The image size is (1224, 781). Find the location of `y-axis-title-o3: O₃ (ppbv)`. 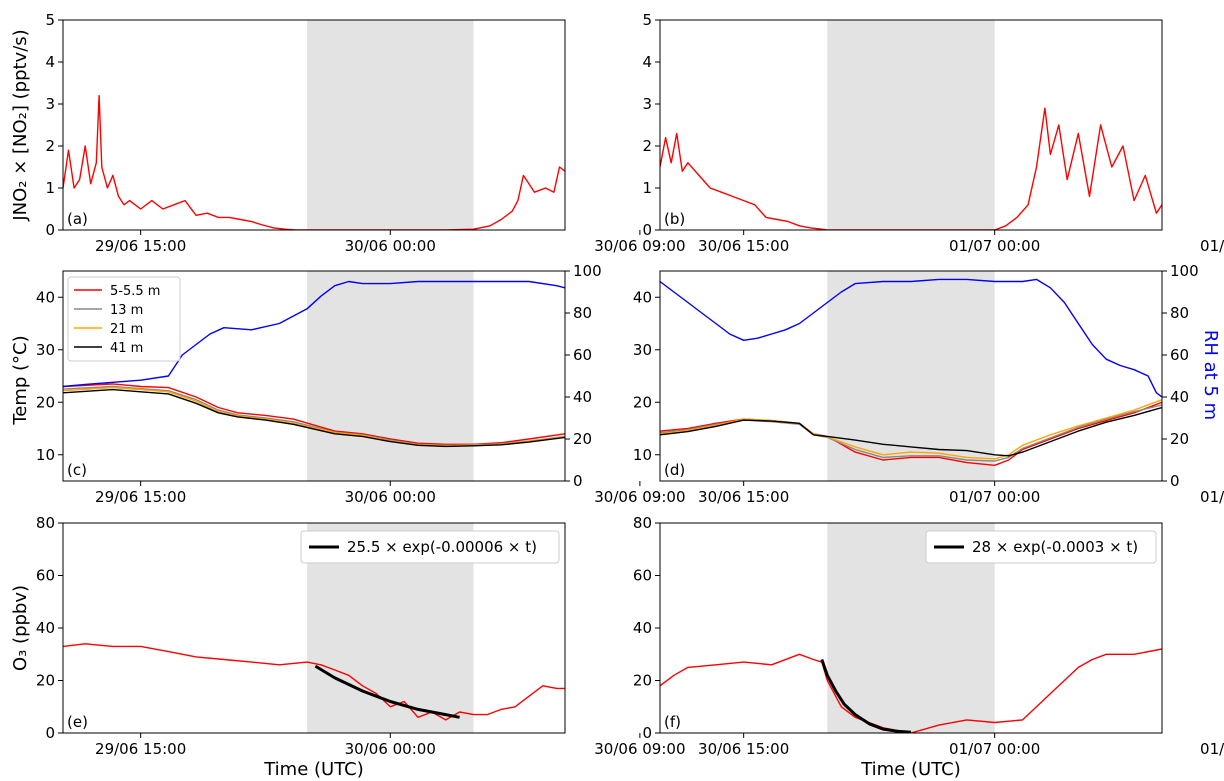

y-axis-title-o3: O₃ (ppbv) is located at coordinates (20, 628).